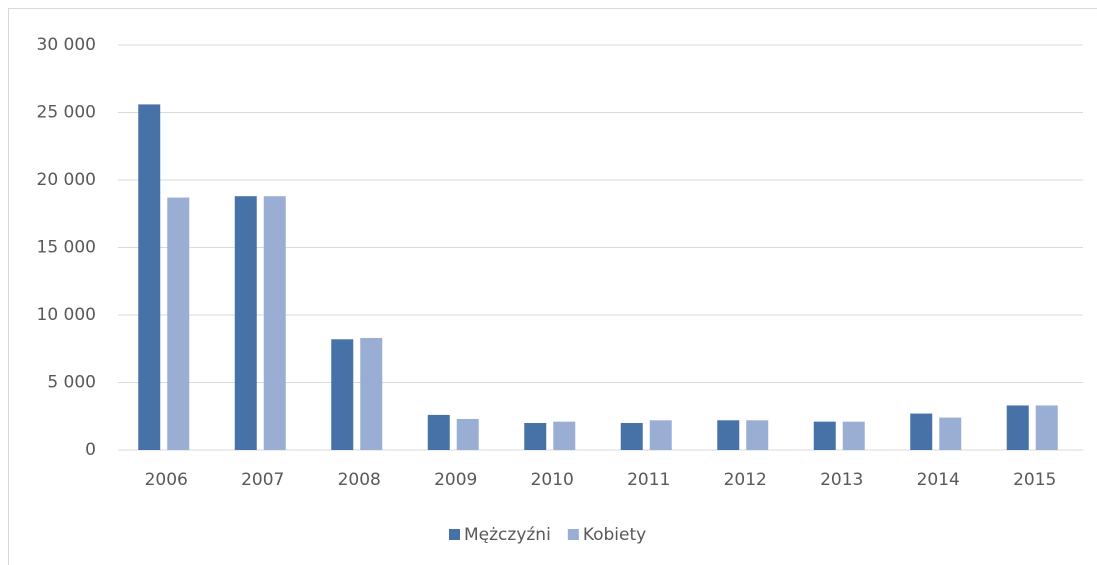 Image resolution: width=1097 pixels, height=565 pixels. I want to click on x-tick-label: 2014, so click(938, 480).